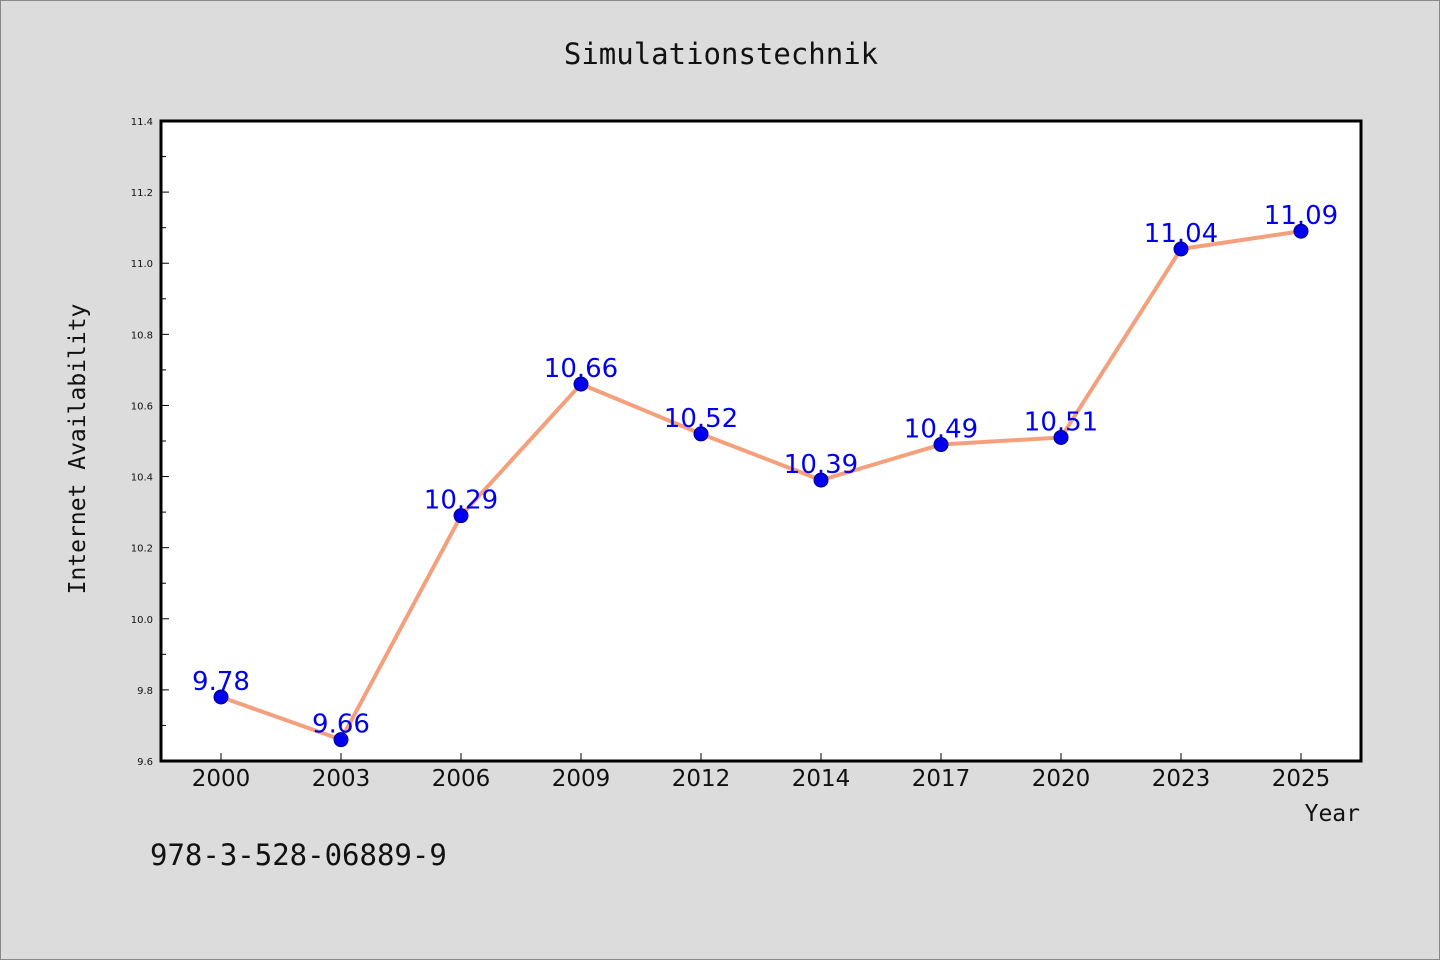  Describe the element at coordinates (298, 855) in the screenshot. I see `isbn-footer: 978-3-528-06889-9` at that location.